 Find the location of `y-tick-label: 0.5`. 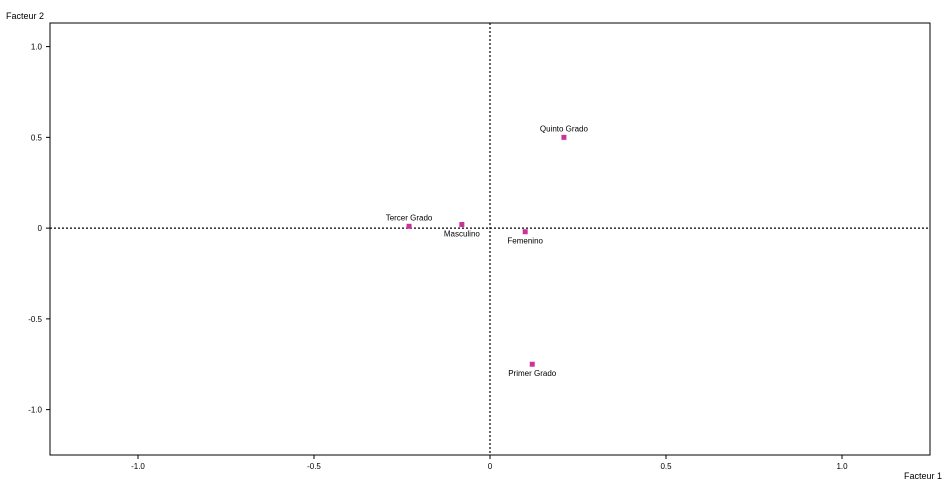

y-tick-label: 0.5 is located at coordinates (37, 137).